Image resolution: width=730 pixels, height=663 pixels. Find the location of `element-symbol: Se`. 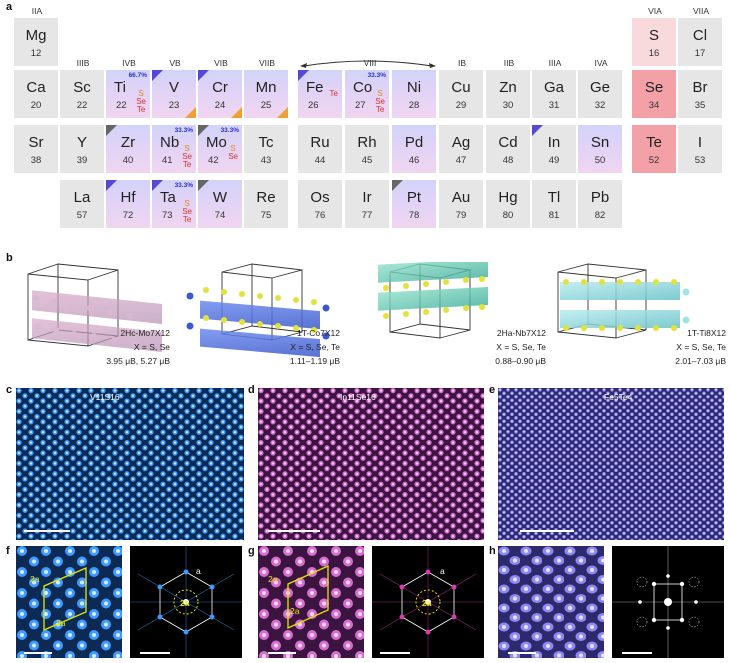

element-symbol: Se is located at coordinates (654, 87).